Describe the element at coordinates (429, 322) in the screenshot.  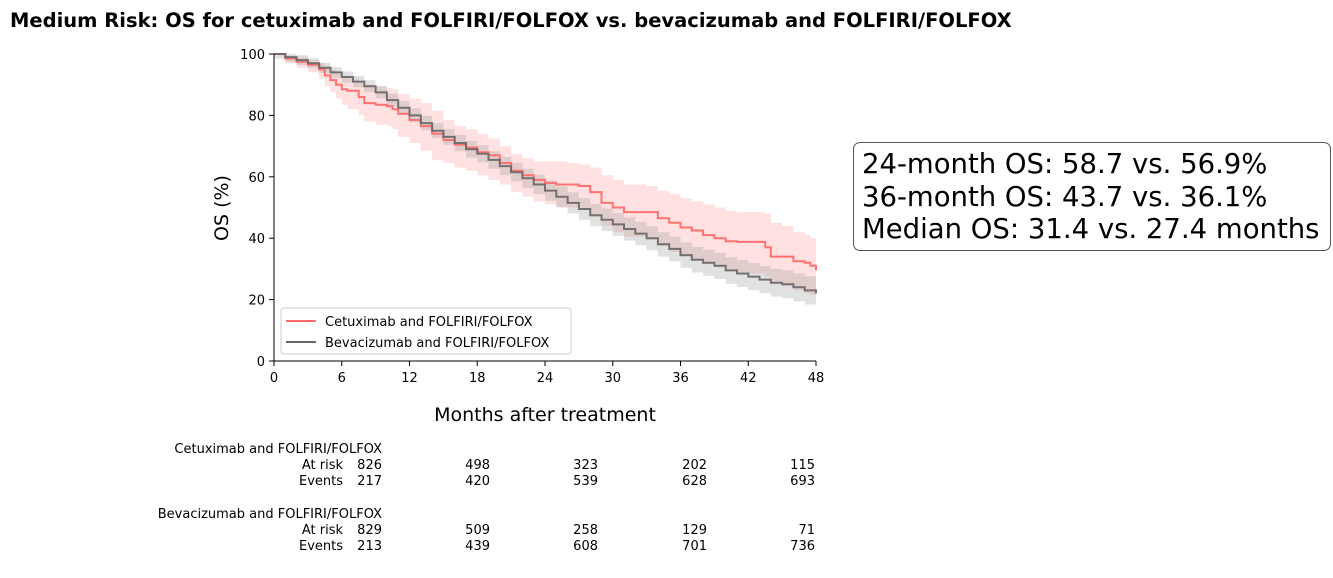
I see `legend-label-1: Cetuximab and FOLFIRI/FOLFOX` at that location.